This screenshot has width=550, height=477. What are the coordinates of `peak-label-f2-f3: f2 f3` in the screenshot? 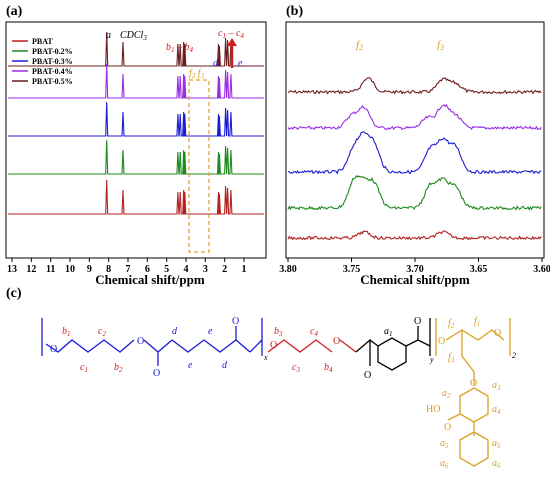 It's located at (197, 74).